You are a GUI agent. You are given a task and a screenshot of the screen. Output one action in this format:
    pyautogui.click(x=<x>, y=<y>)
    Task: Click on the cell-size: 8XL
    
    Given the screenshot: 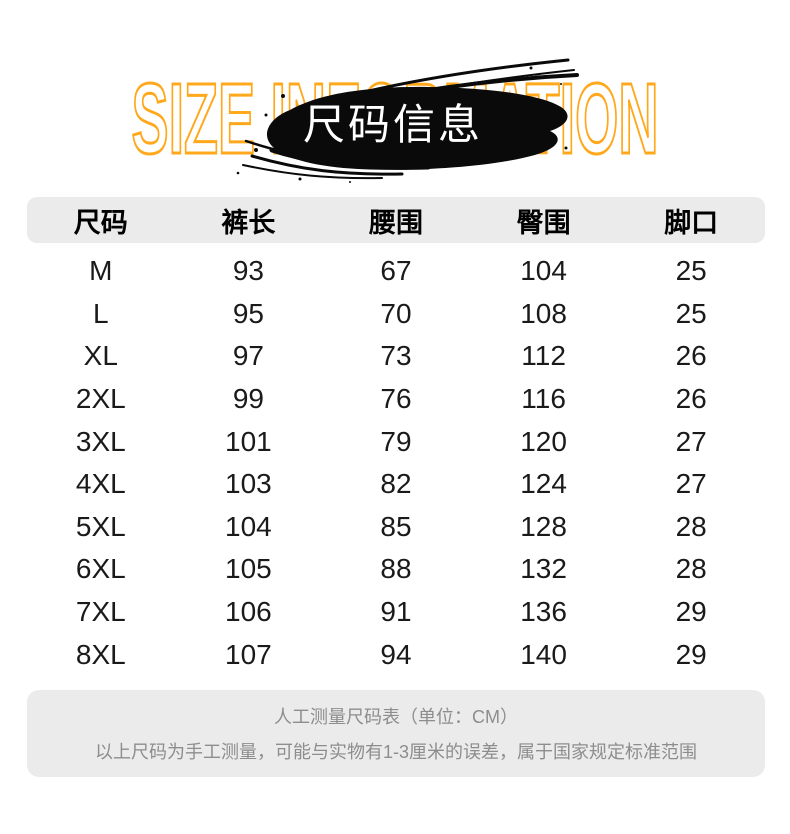 What is the action you would take?
    pyautogui.click(x=100, y=654)
    